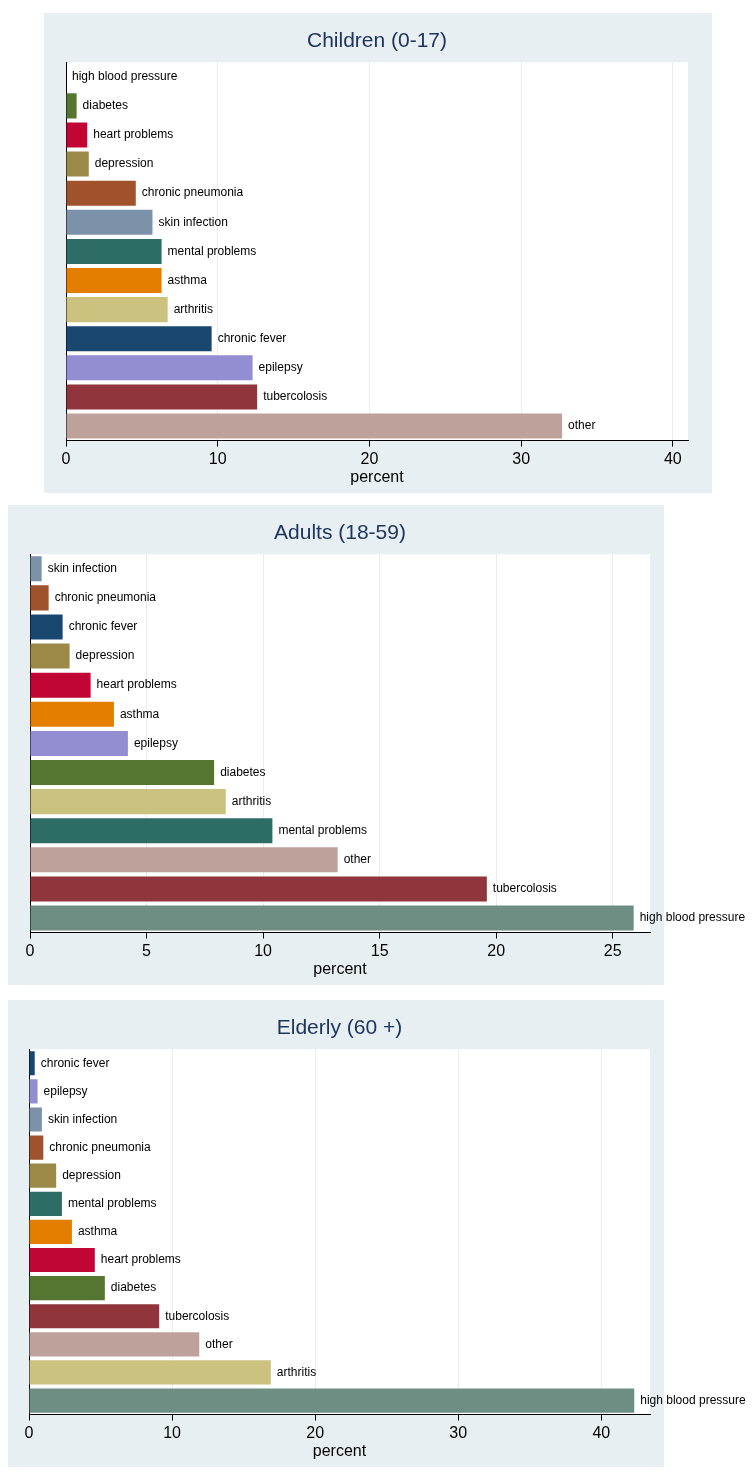 The width and height of the screenshot is (754, 1475). What do you see at coordinates (377, 40) in the screenshot?
I see `chart-title: Children (0-17)` at bounding box center [377, 40].